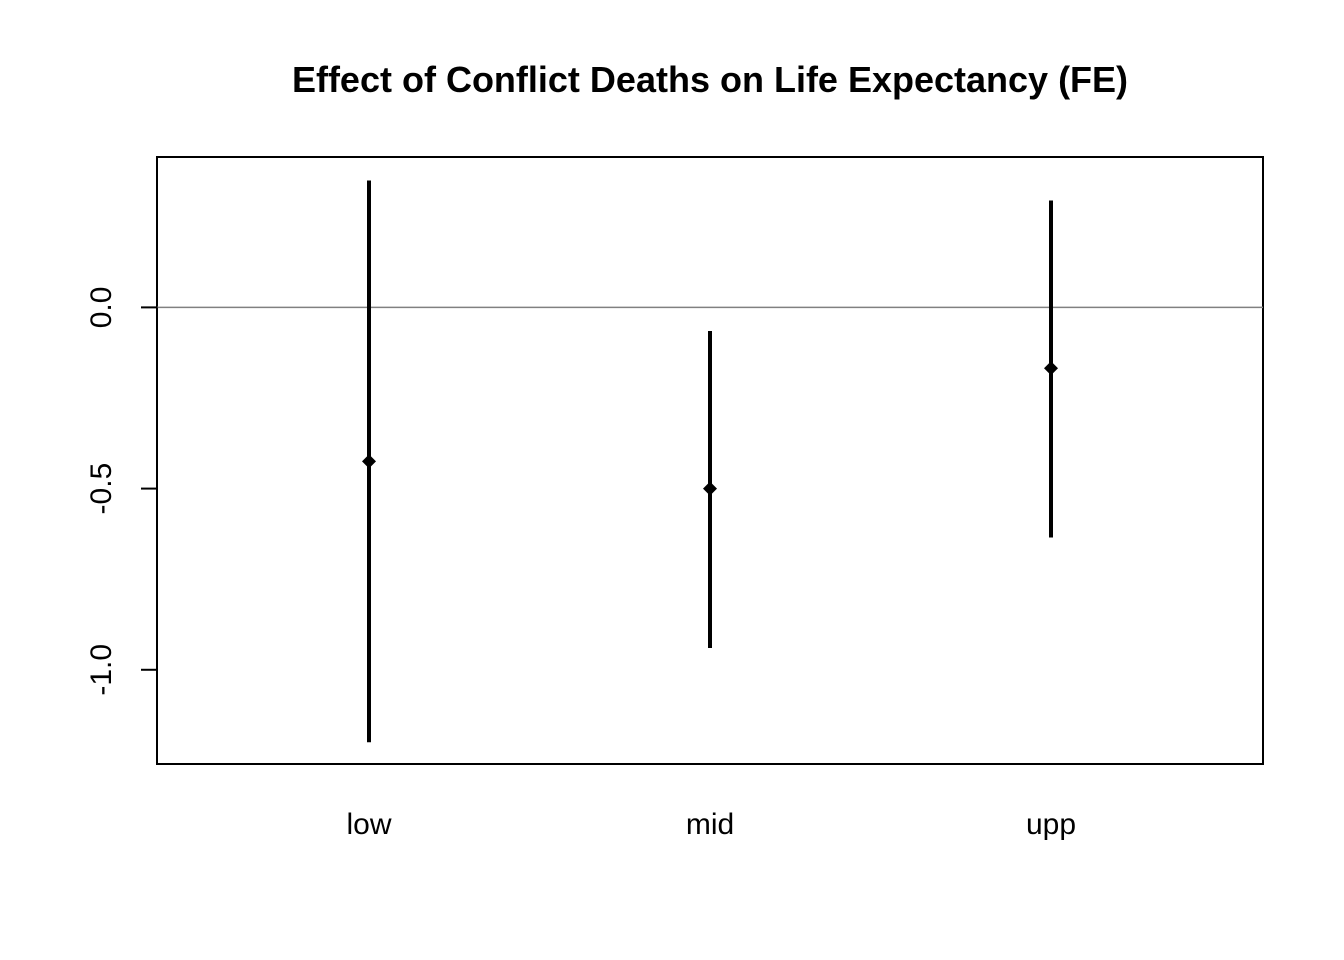 Image resolution: width=1344 pixels, height=960 pixels. I want to click on x-axis: low mid upp, so click(711, 824).